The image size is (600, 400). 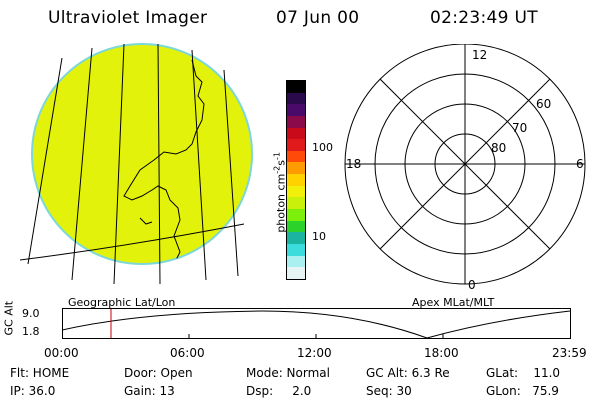 I want to click on polar-label-60: 60, so click(x=544, y=104).